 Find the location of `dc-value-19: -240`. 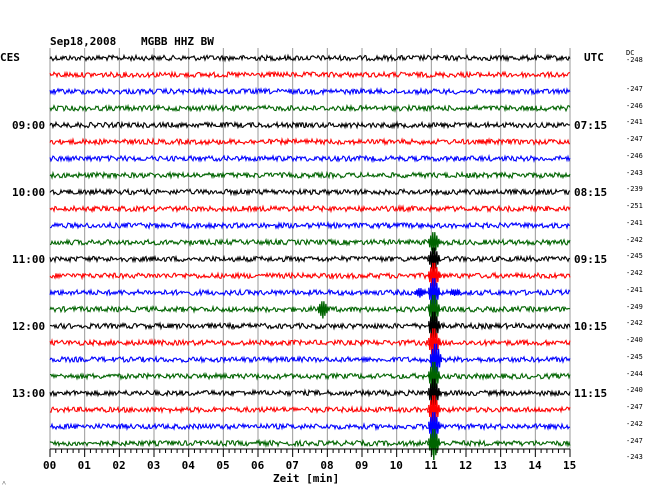

dc-value-19: -240 is located at coordinates (634, 390).